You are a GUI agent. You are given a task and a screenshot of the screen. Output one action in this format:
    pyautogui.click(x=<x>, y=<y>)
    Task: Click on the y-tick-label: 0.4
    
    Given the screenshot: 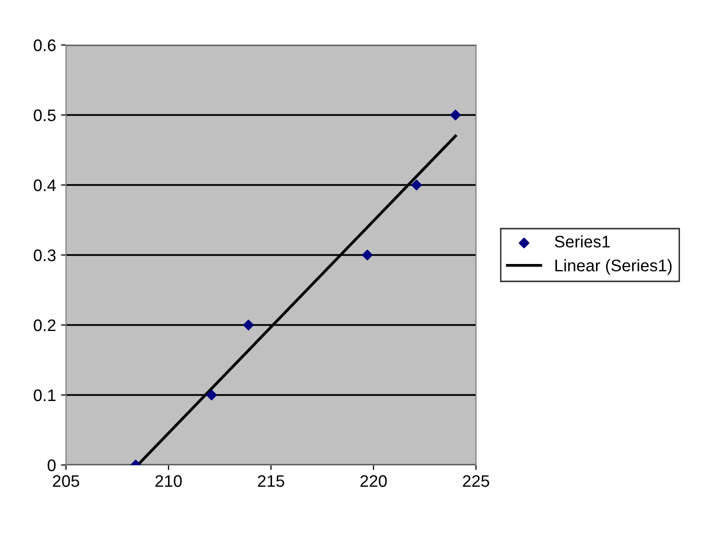 What is the action you would take?
    pyautogui.click(x=45, y=185)
    